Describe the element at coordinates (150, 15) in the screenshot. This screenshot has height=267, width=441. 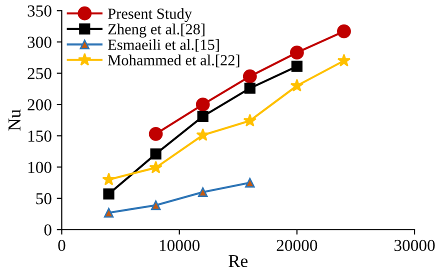
I see `legend-label: Present Study` at that location.